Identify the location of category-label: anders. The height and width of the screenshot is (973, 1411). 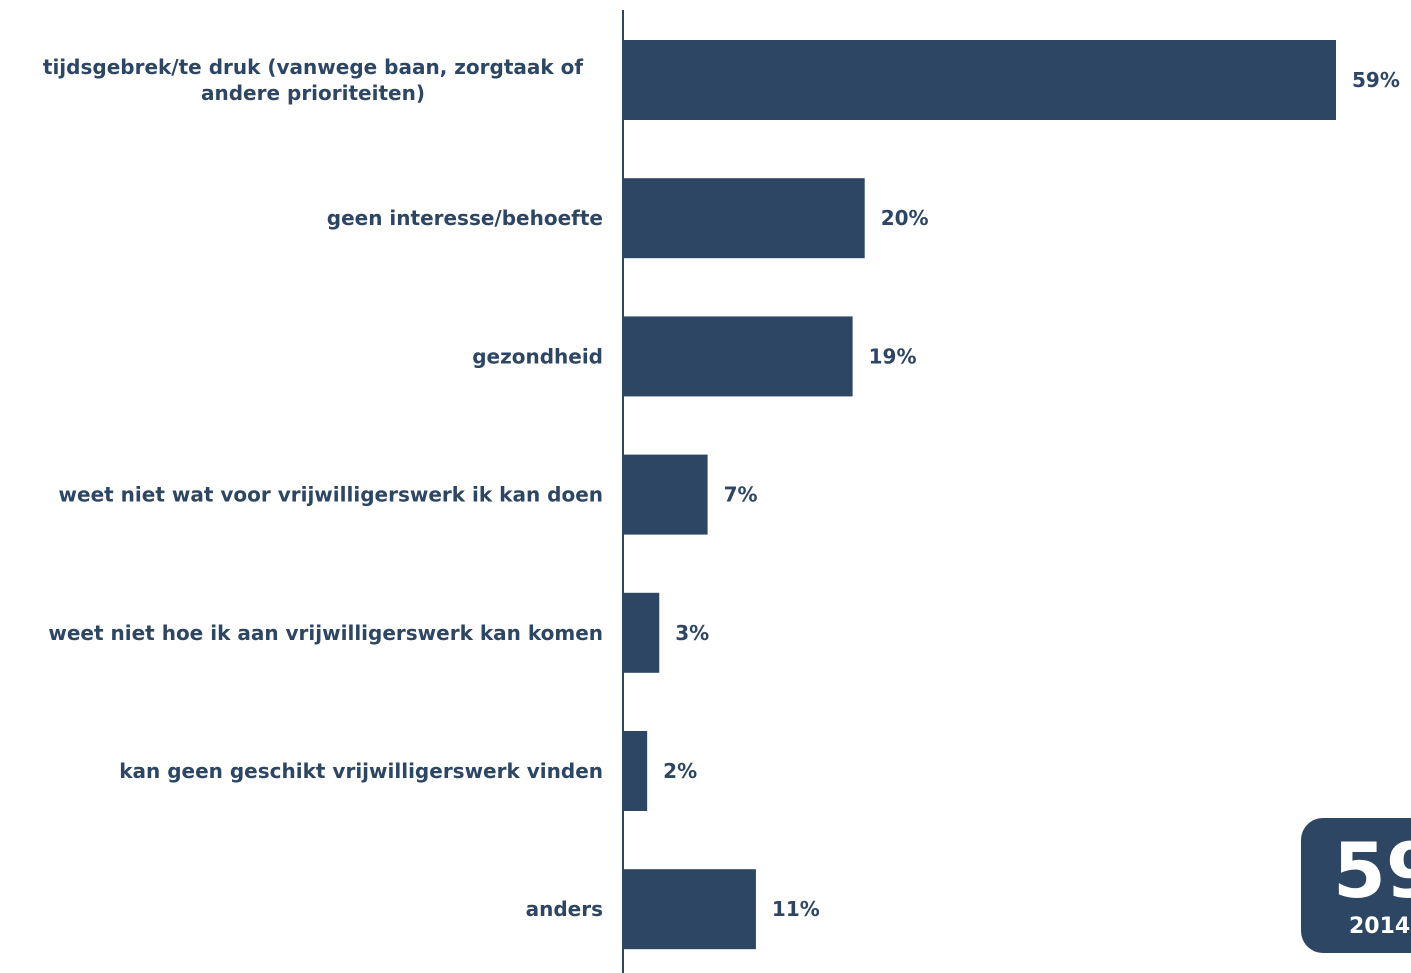
(564, 909).